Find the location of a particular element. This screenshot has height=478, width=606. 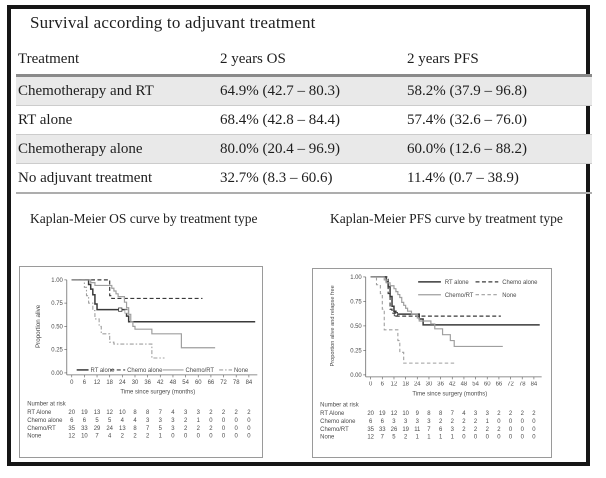

table-cell: 60.0% (12.6 – 88.2) is located at coordinates (467, 148).